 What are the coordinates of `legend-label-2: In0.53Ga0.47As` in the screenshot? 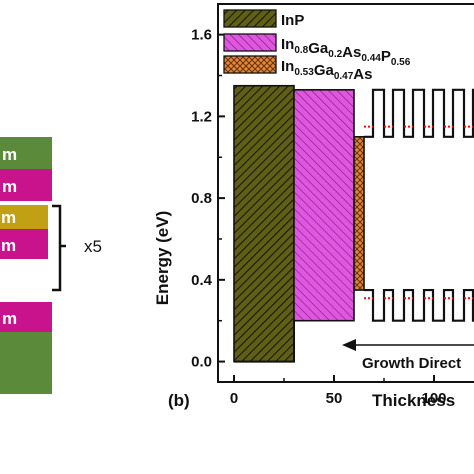 It's located at (326, 70).